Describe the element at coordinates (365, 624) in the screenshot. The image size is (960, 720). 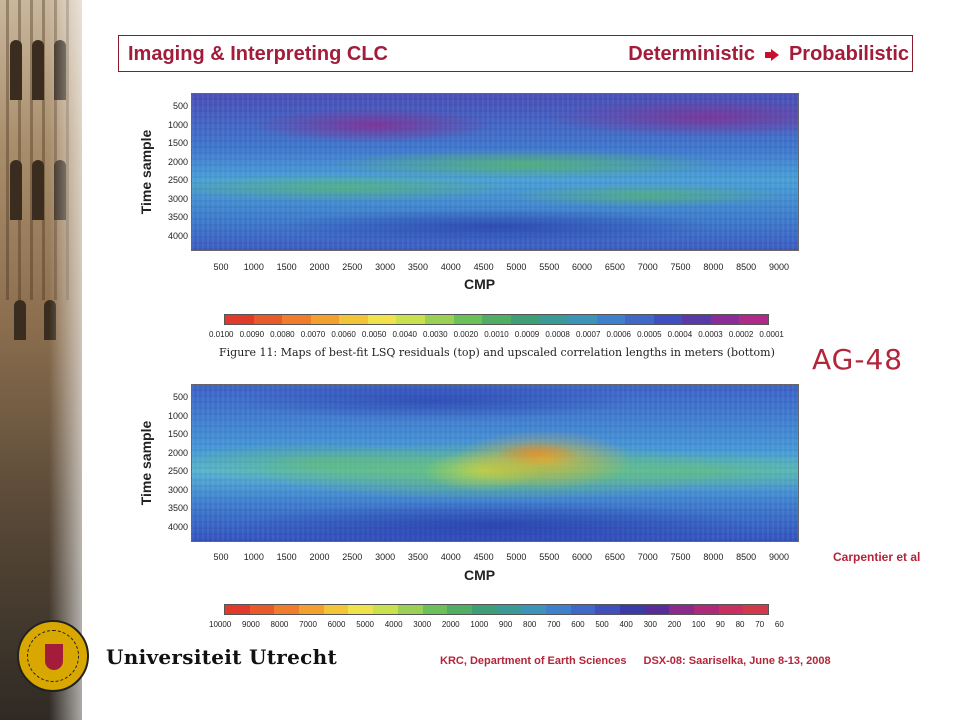
I see `correlation-colorbar-tick: 5000` at that location.